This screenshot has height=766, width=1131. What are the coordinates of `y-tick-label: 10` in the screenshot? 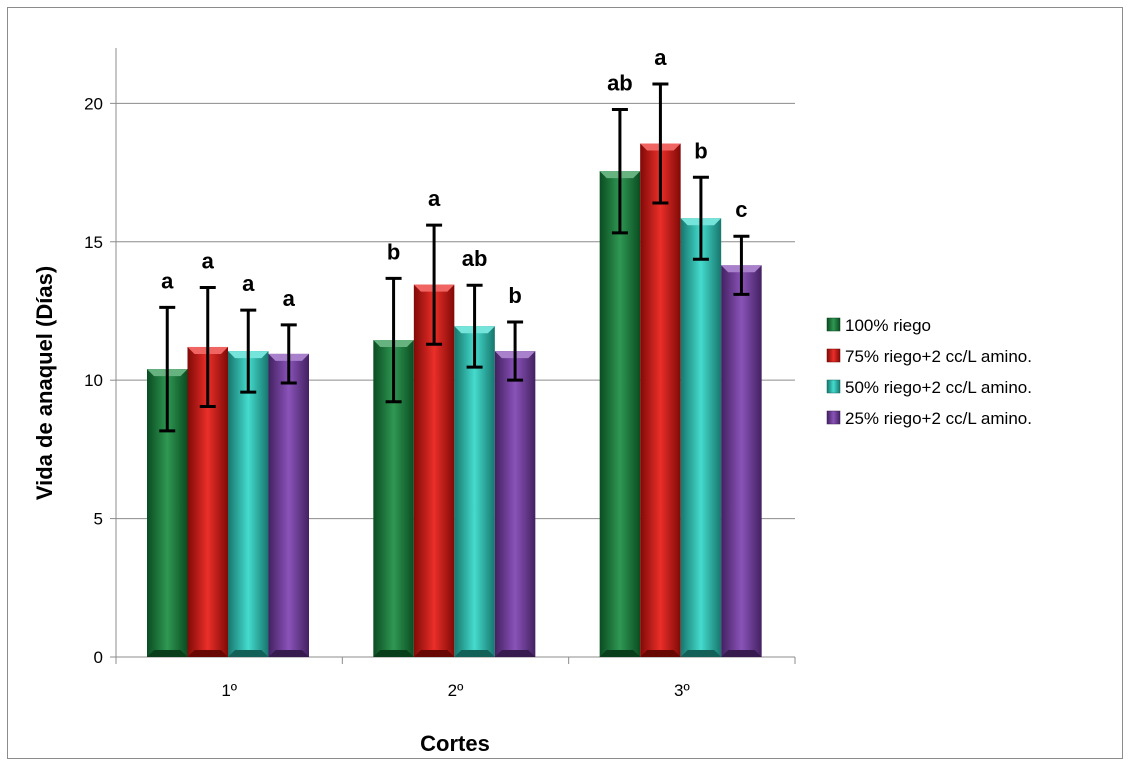 It's located at (93, 380).